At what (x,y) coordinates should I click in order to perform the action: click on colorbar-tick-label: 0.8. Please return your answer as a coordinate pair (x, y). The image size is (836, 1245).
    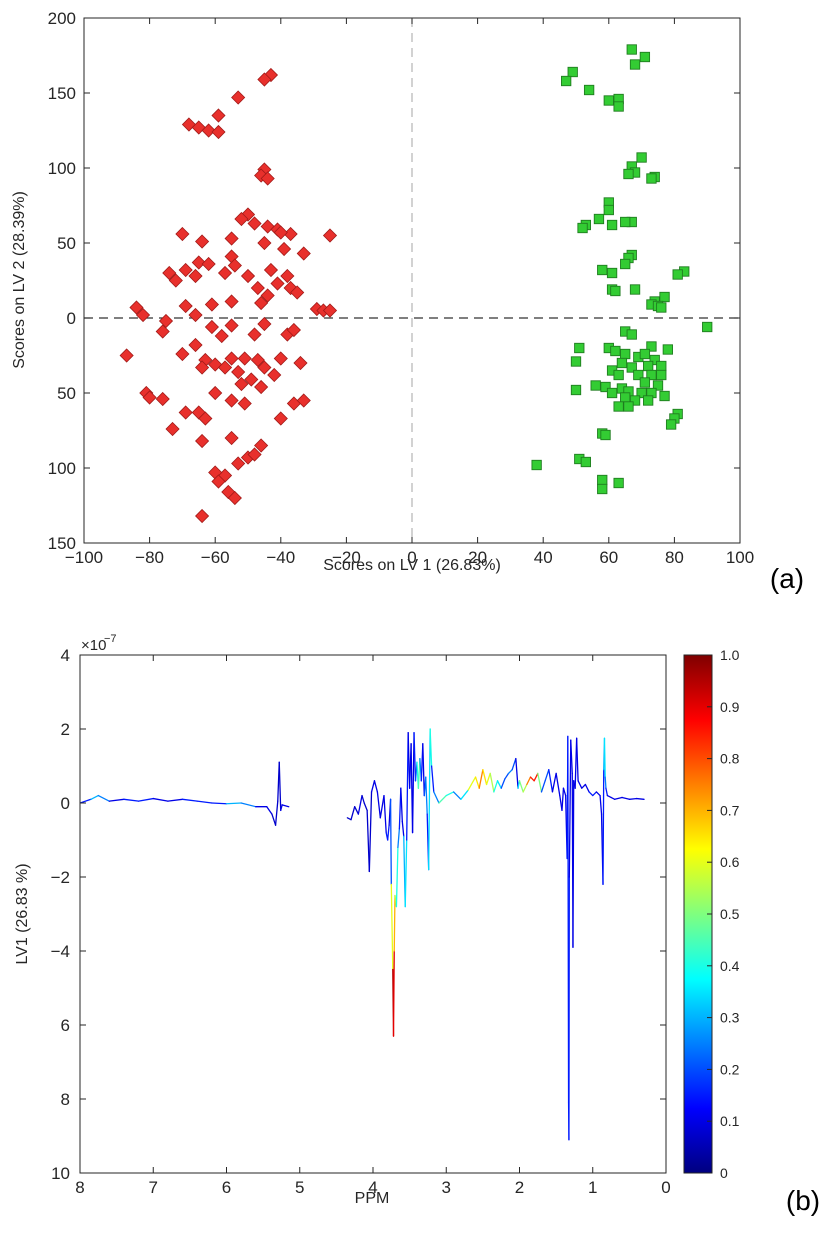
    Looking at the image, I should click on (730, 759).